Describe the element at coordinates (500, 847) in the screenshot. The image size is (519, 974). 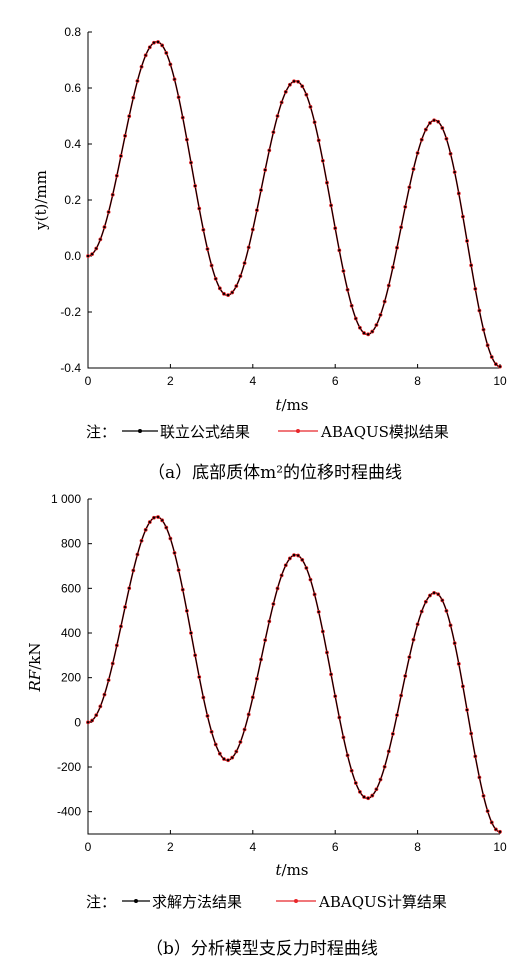
I see `chart-b-x-tick-label: 10` at that location.